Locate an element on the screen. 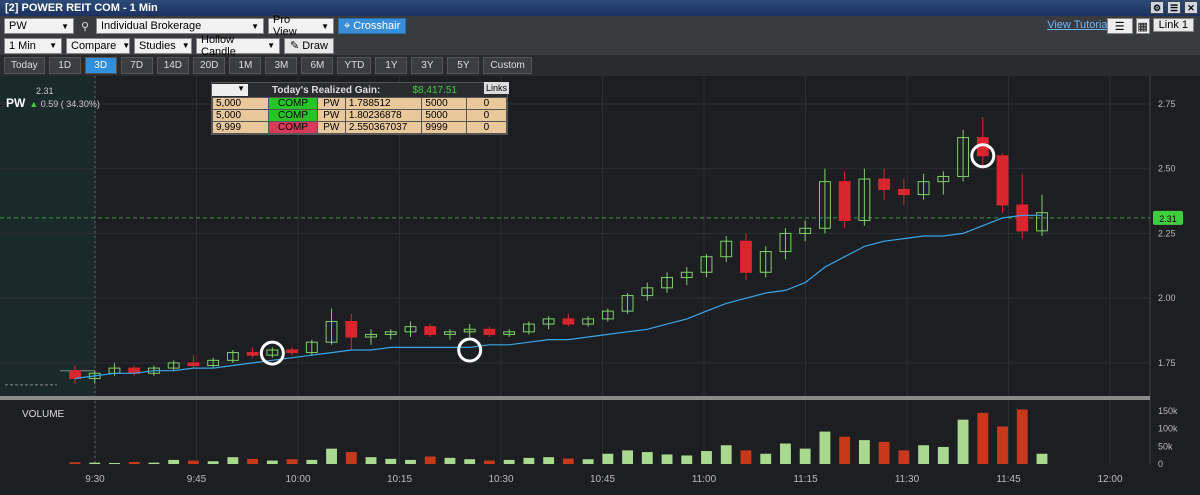  view-tutorial-link: View Tutorial is located at coordinates (1078, 25).